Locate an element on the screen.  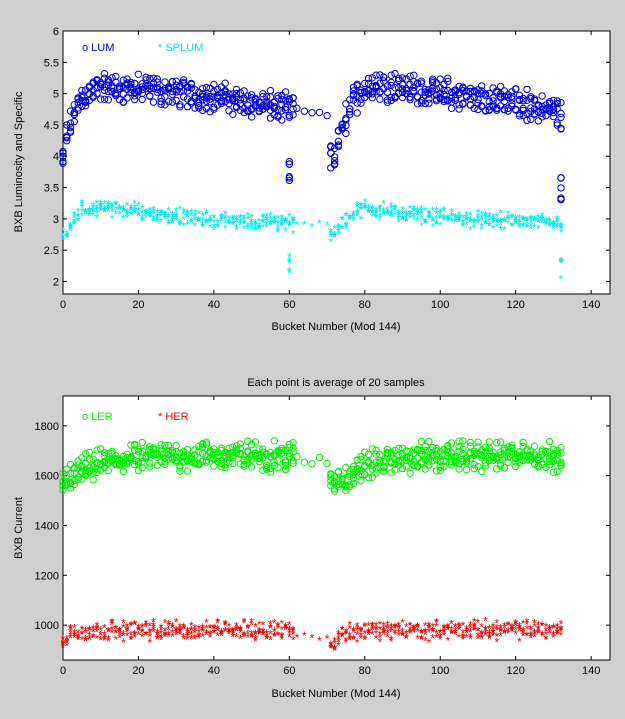
luminosity-x-tick-label: 0 is located at coordinates (63, 305).